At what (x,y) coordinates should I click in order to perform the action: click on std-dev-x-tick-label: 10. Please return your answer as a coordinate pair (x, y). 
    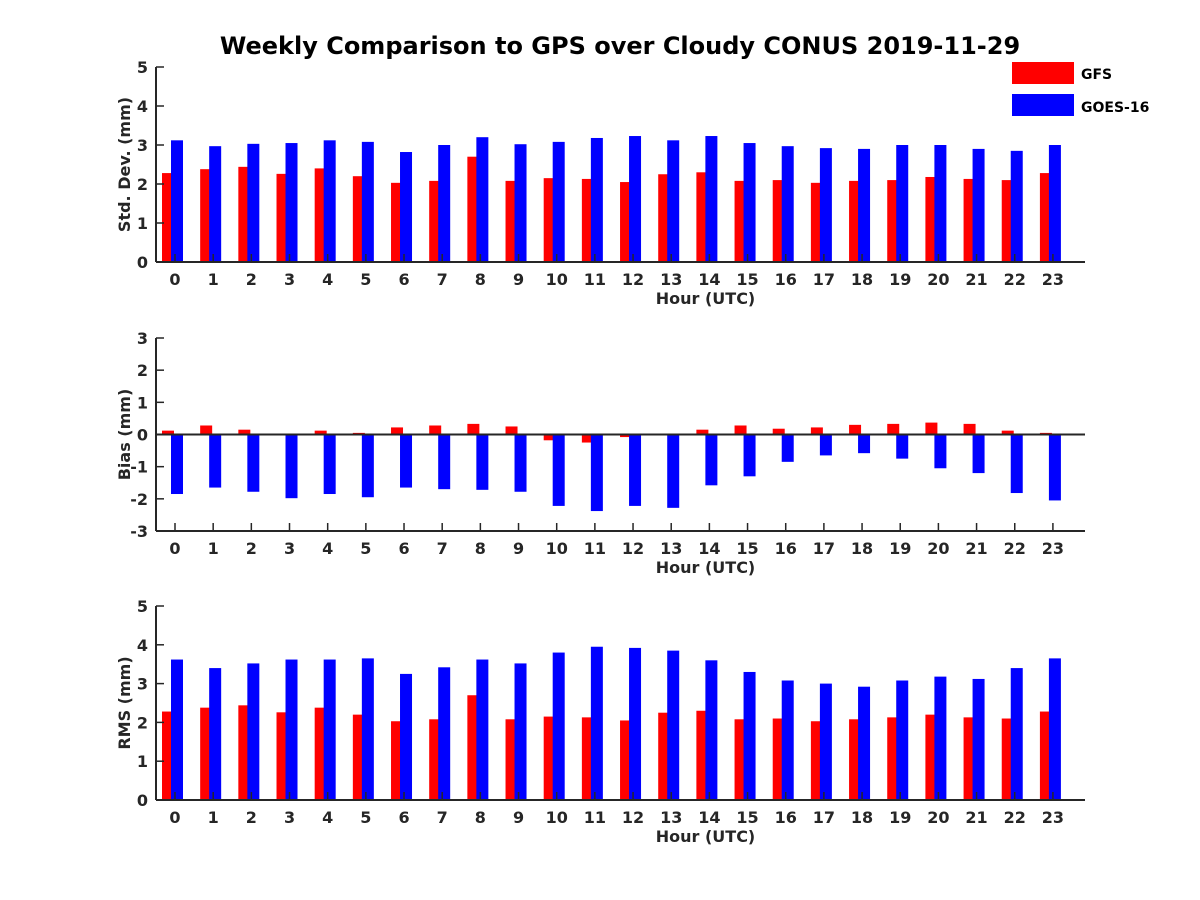
    Looking at the image, I should click on (557, 279).